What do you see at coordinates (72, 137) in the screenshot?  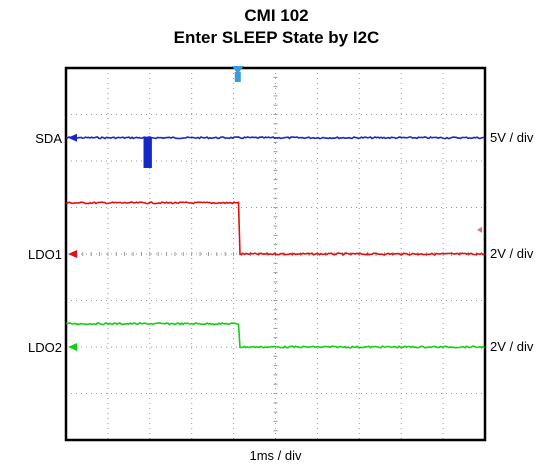 I see `series-sda-marker-icon` at bounding box center [72, 137].